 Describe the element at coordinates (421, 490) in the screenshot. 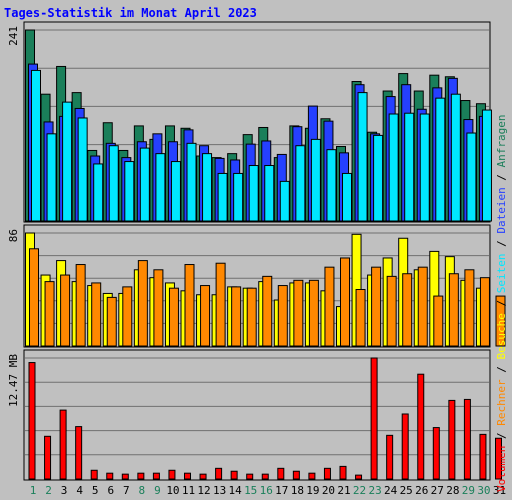

I see `x-tick-label: 26` at that location.